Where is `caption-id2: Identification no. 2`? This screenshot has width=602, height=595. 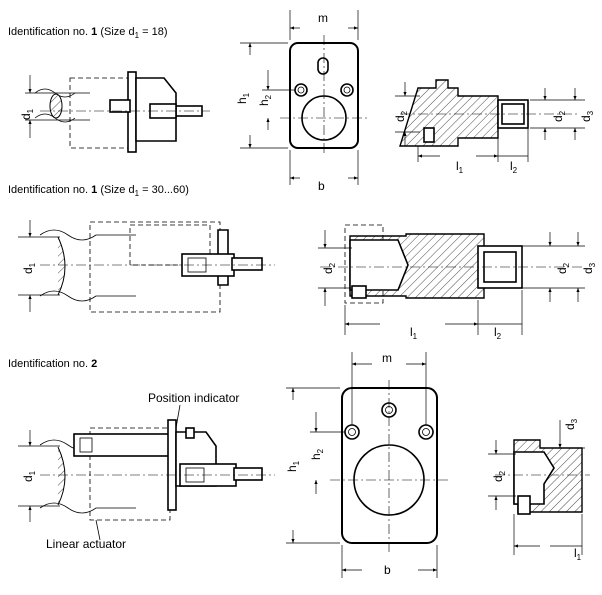 caption-id2: Identification no. 2 is located at coordinates (53, 364).